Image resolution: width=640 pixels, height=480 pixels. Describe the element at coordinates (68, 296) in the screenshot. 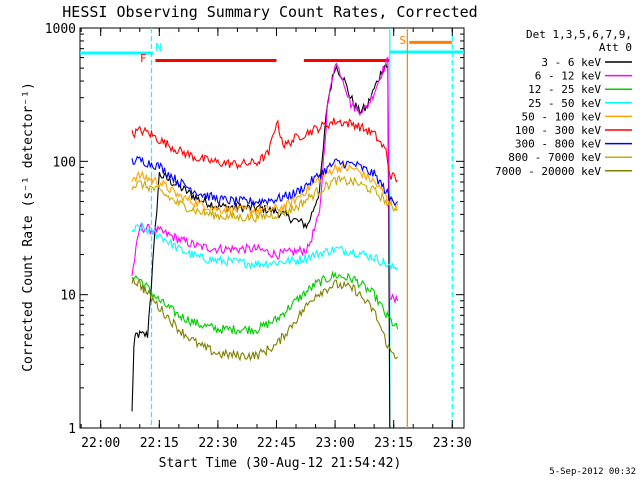

I see `y-tick-label-1: 10` at that location.